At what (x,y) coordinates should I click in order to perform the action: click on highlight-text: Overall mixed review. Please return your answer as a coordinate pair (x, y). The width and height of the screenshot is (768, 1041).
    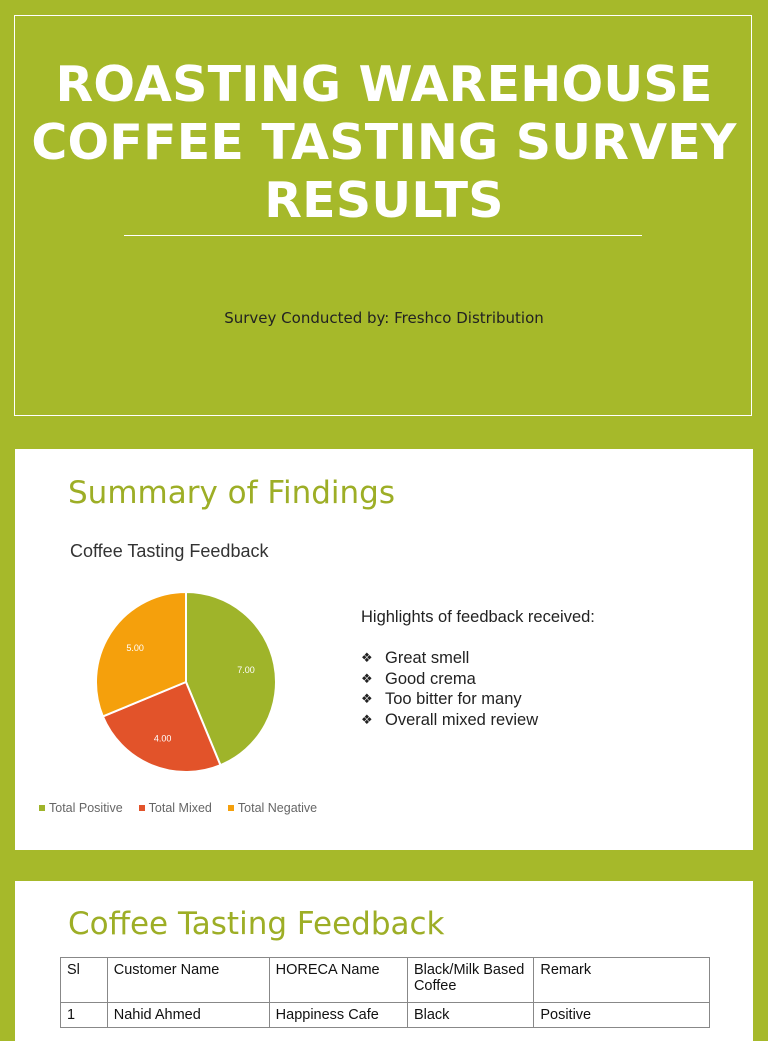
    Looking at the image, I should click on (462, 719).